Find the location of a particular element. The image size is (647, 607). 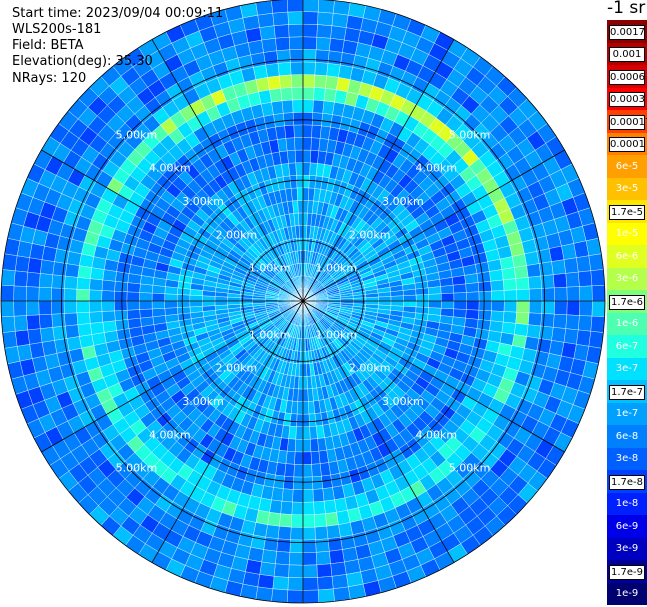

radial-line is located at coordinates (172, 225).